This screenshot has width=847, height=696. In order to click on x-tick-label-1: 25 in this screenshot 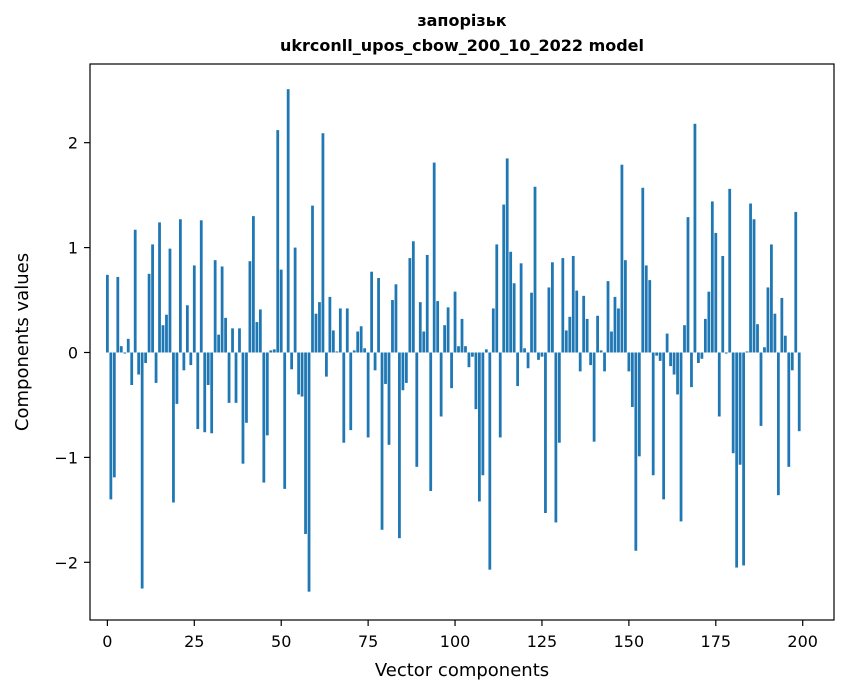, I will do `click(194, 641)`.